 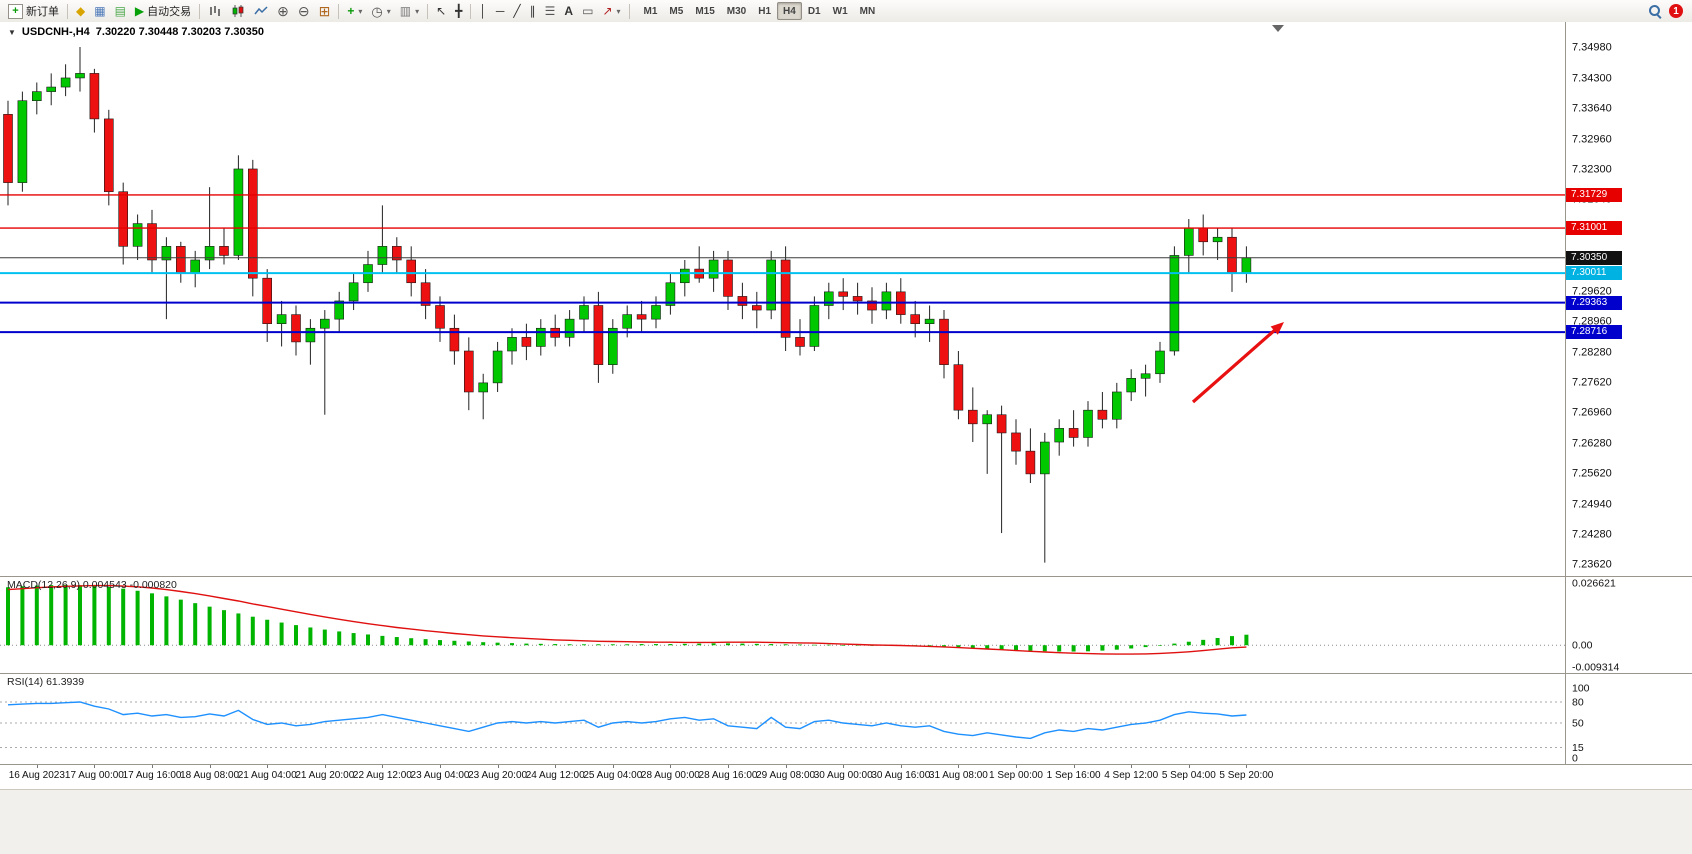 What do you see at coordinates (1073, 775) in the screenshot?
I see `time-axis-label: 1 Sep 16:00` at bounding box center [1073, 775].